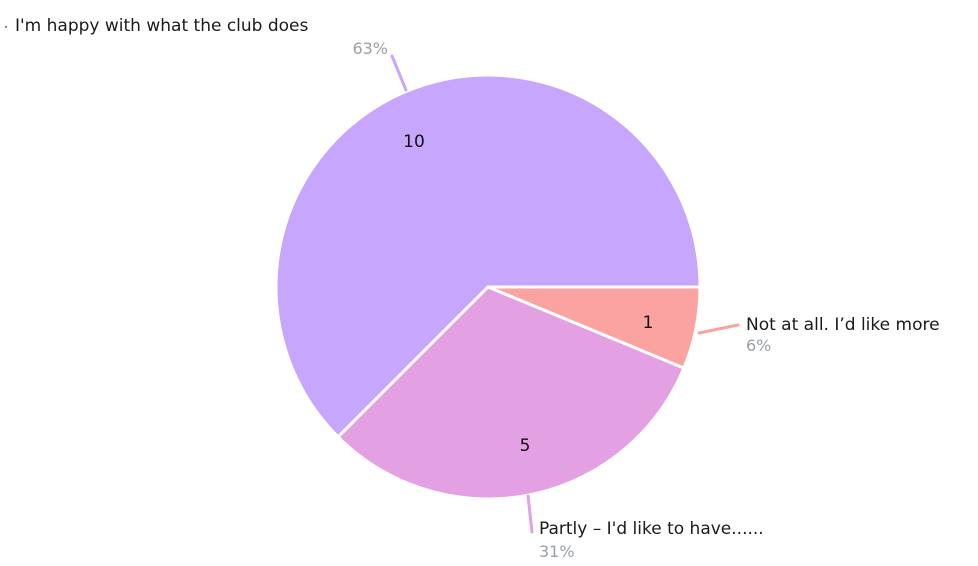 The height and width of the screenshot is (566, 978). What do you see at coordinates (758, 345) in the screenshot?
I see `percent-label-not-at-all: 6%` at bounding box center [758, 345].